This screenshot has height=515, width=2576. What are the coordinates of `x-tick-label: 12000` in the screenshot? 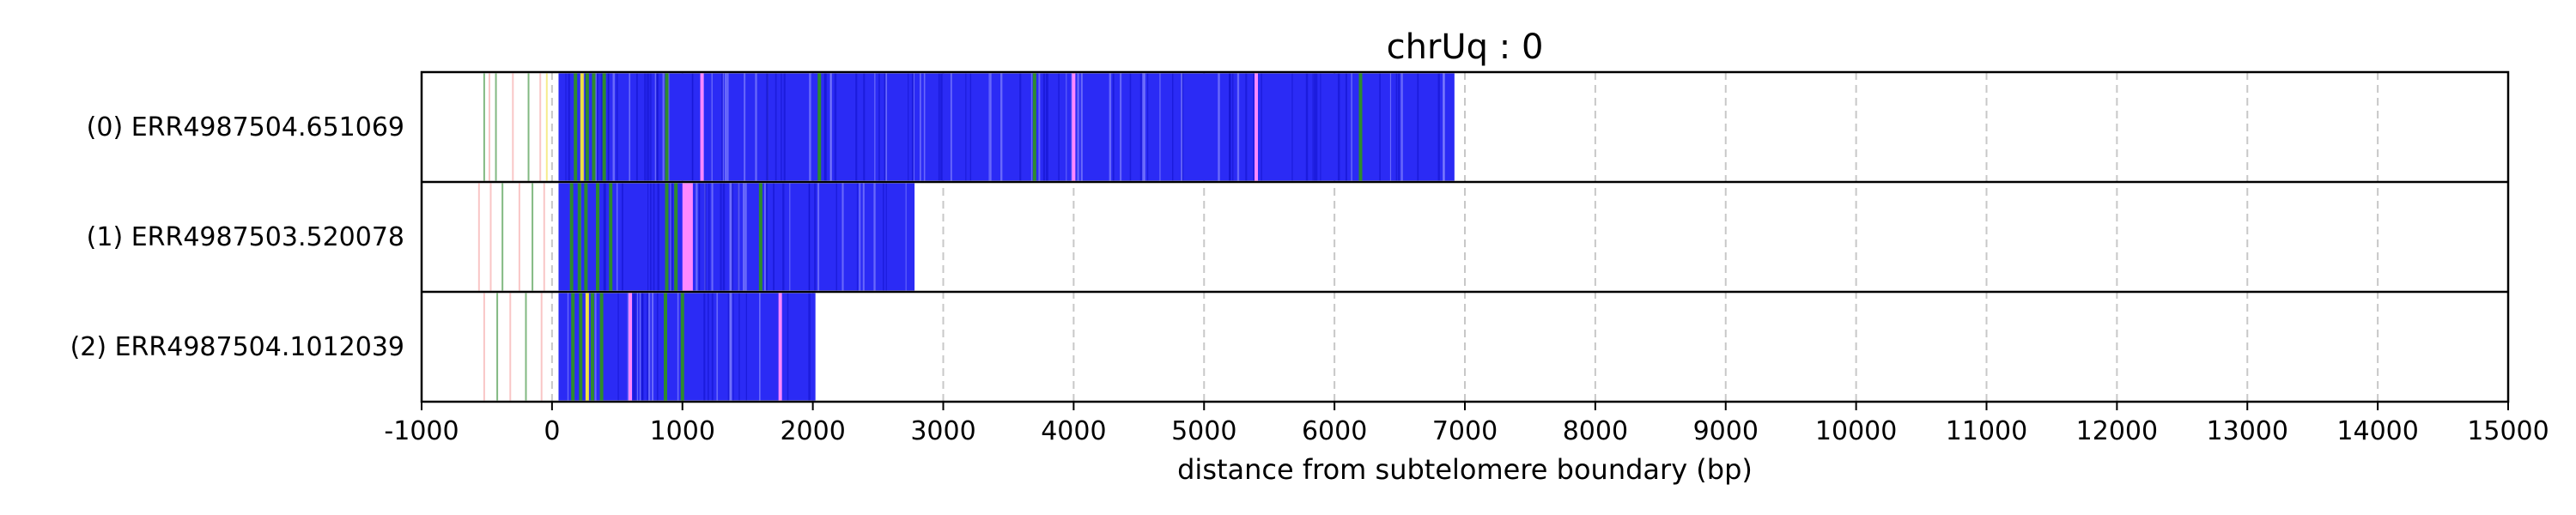 It's located at (2117, 431).